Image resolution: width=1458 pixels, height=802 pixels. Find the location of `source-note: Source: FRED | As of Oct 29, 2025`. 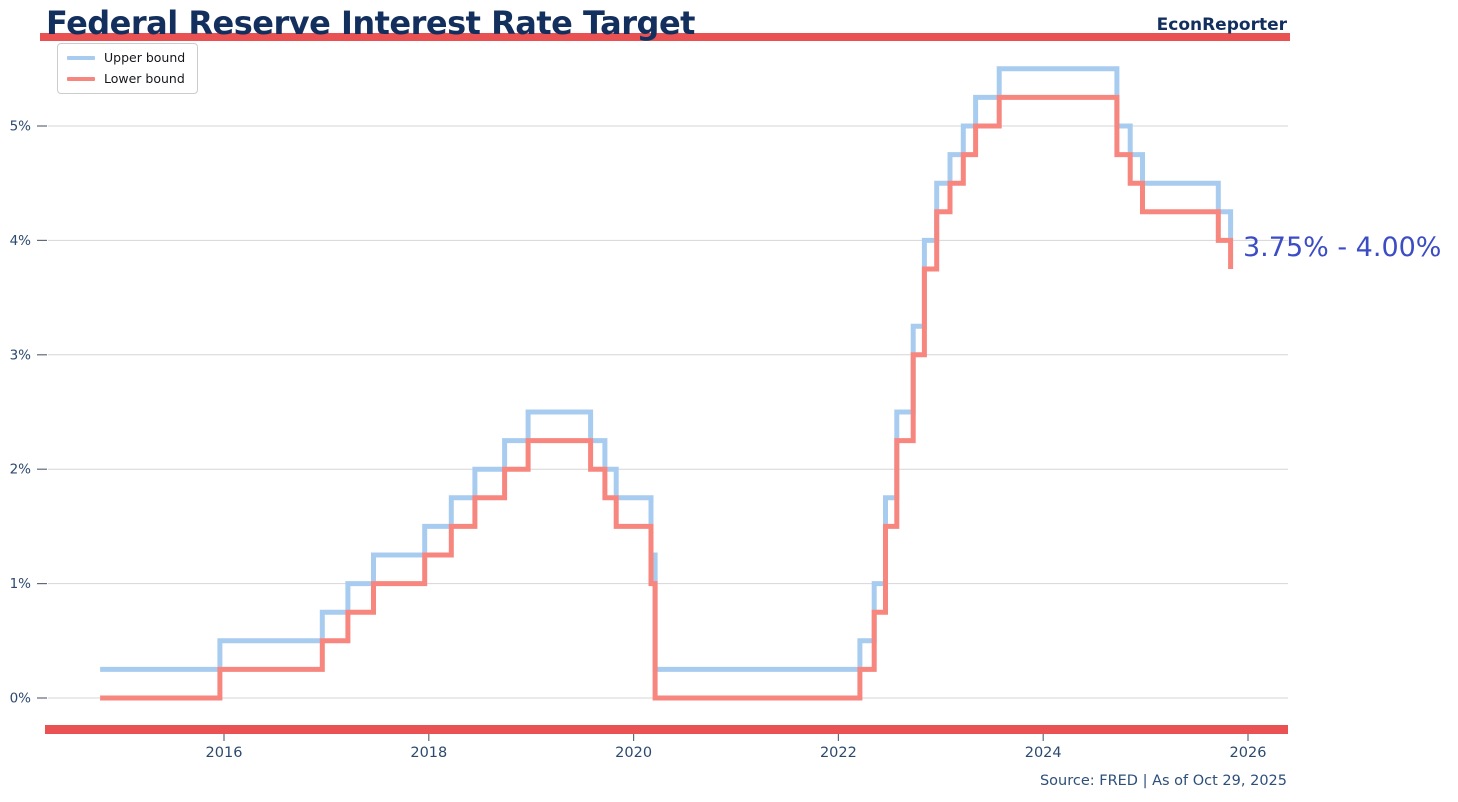

source-note: Source: FRED | As of Oct 29, 2025 is located at coordinates (1163, 781).